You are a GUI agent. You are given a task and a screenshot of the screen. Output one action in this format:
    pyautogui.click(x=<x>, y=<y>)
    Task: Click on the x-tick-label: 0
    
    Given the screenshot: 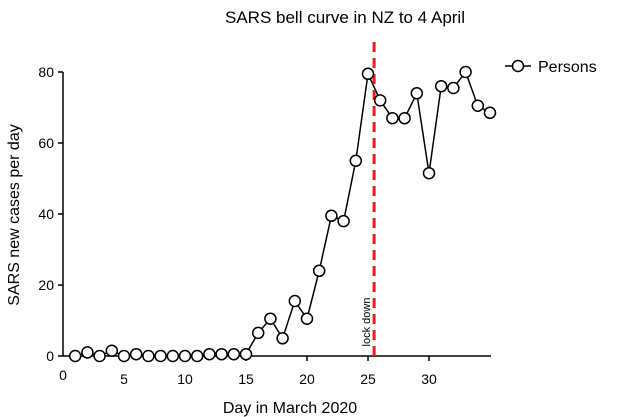 What is the action you would take?
    pyautogui.click(x=63, y=375)
    